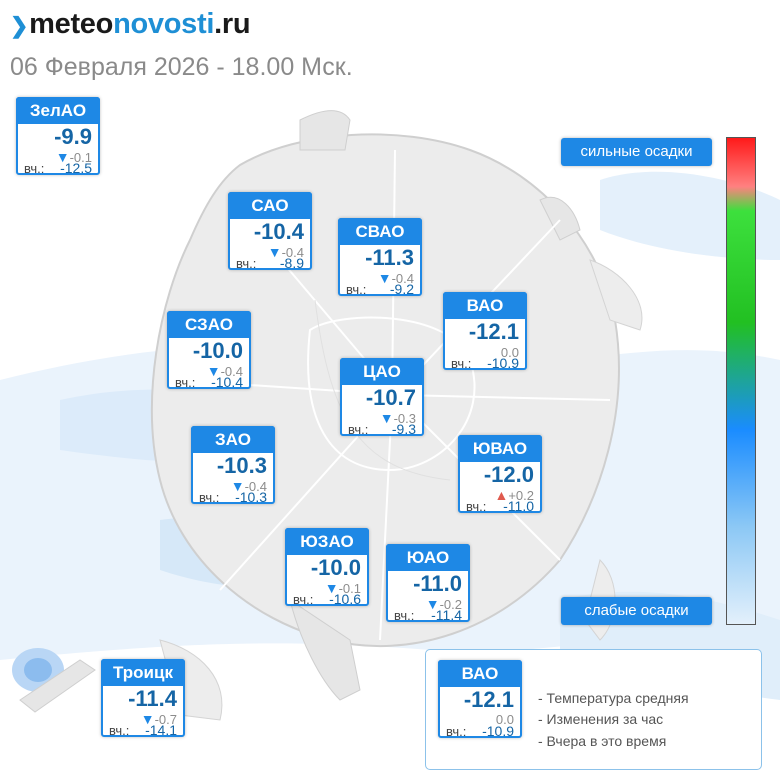 This screenshot has height=780, width=780. What do you see at coordinates (327, 541) in the screenshot?
I see `district-name: ЮЗАО` at bounding box center [327, 541].